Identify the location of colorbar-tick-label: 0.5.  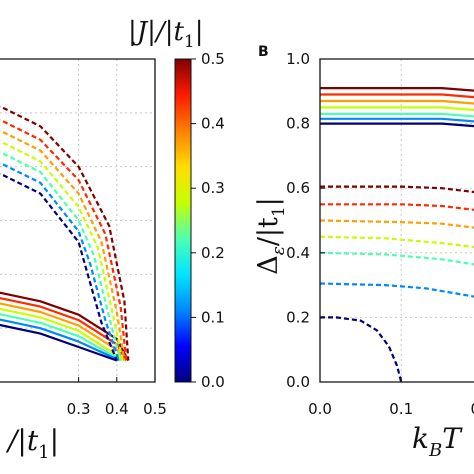
(213, 59).